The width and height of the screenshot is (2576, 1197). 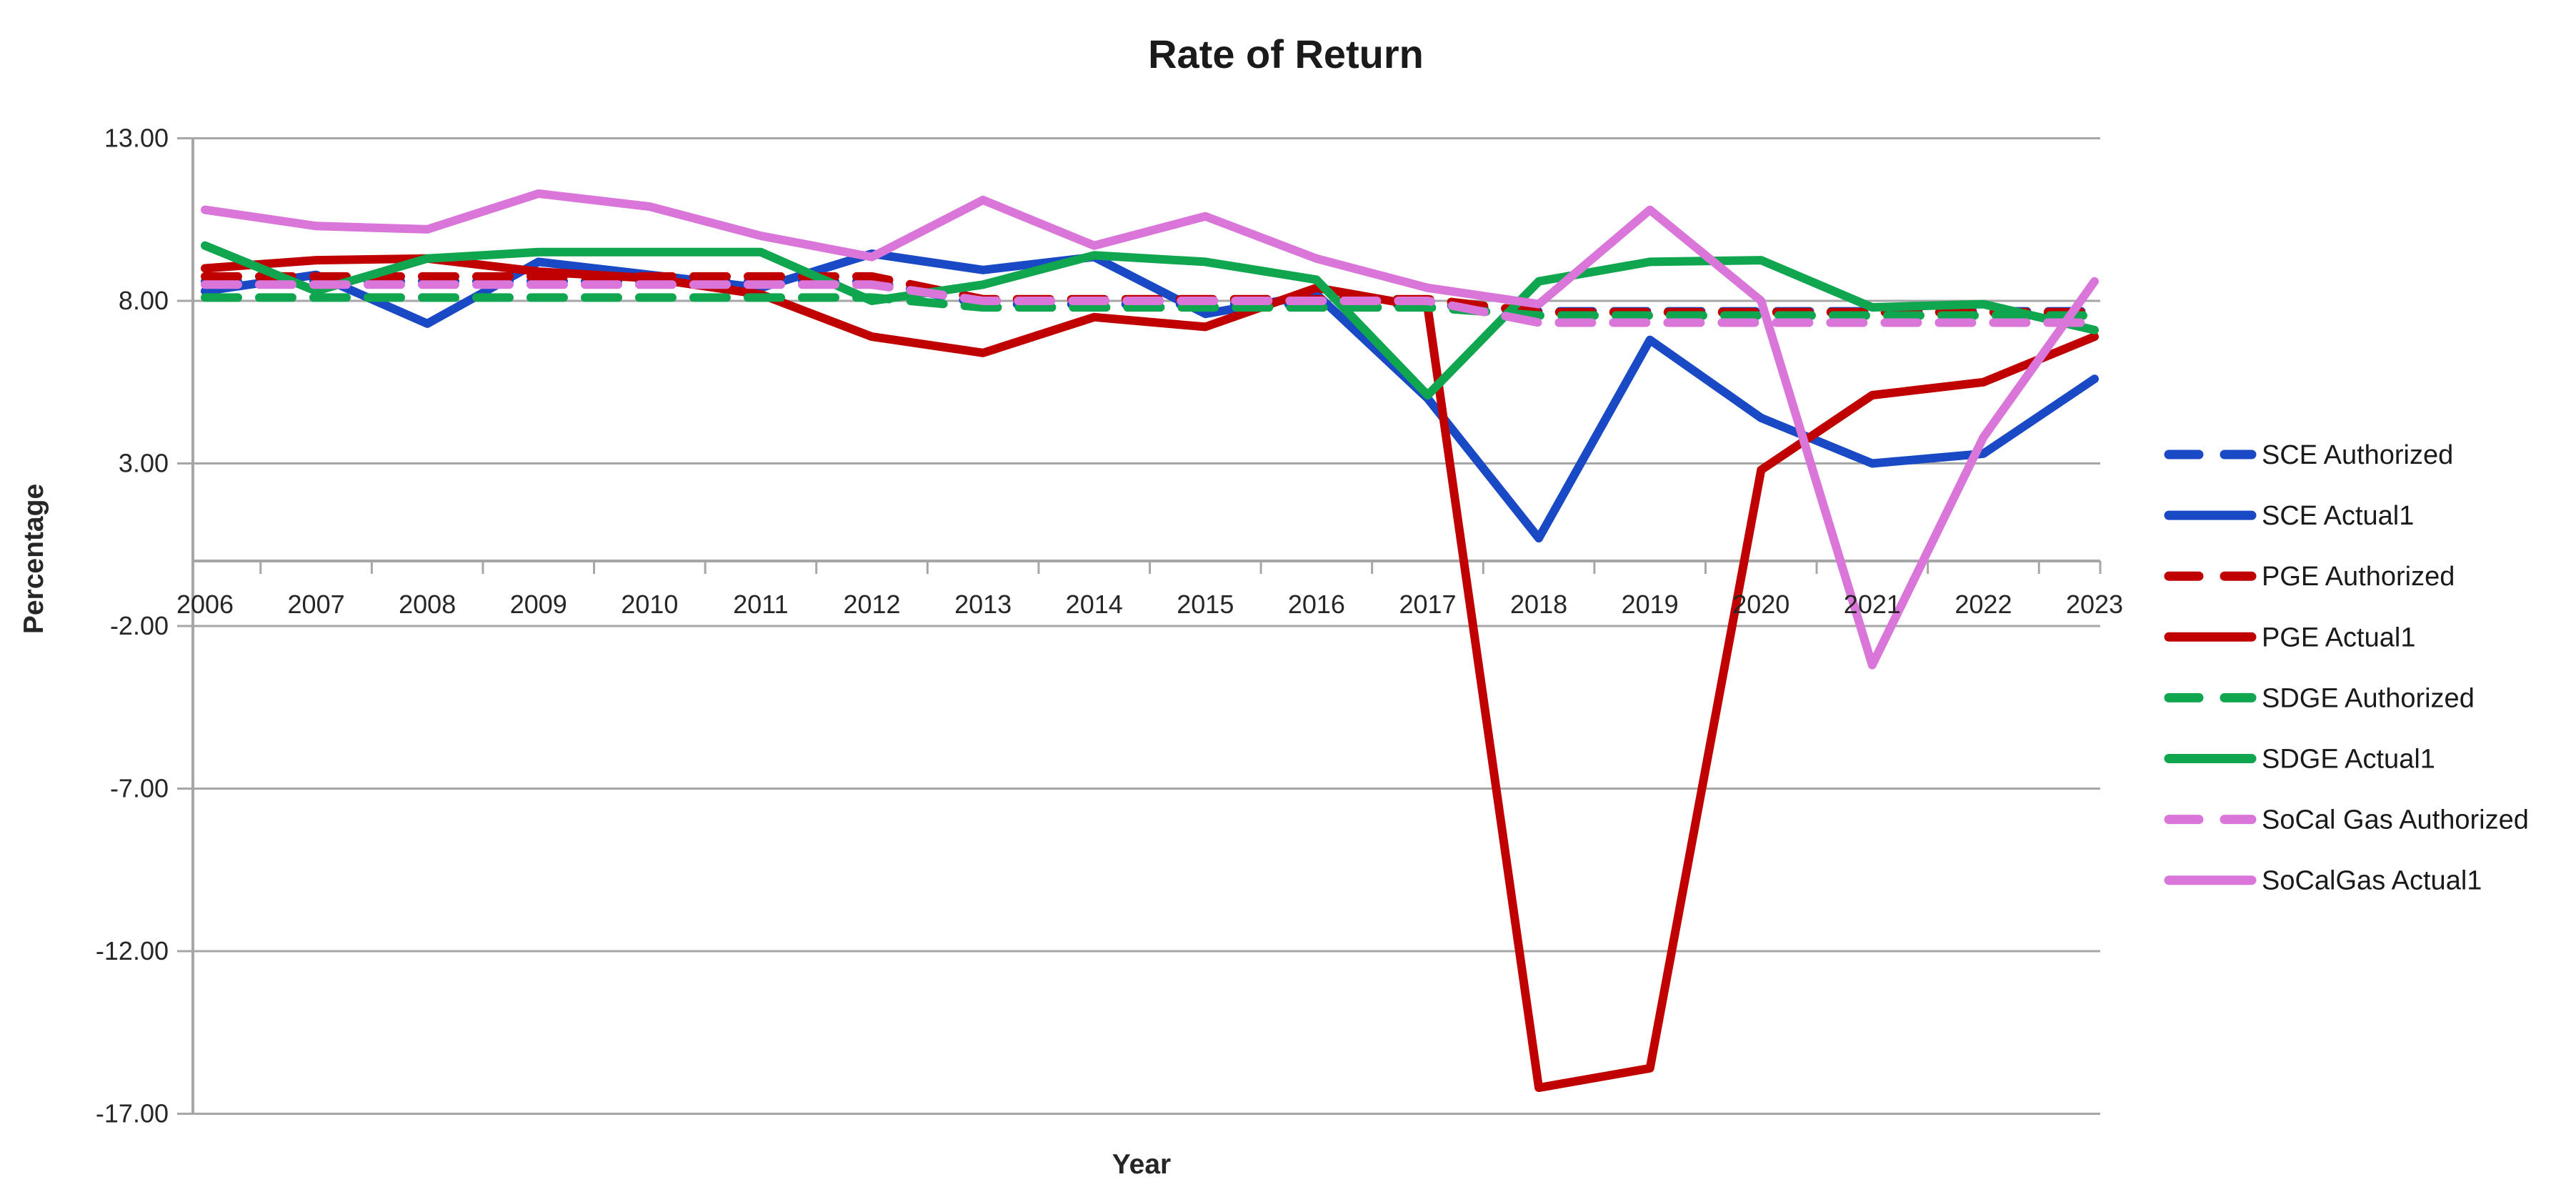 I want to click on legend-label-socal-gas-authorized: SoCal Gas Authorized, so click(x=2395, y=820).